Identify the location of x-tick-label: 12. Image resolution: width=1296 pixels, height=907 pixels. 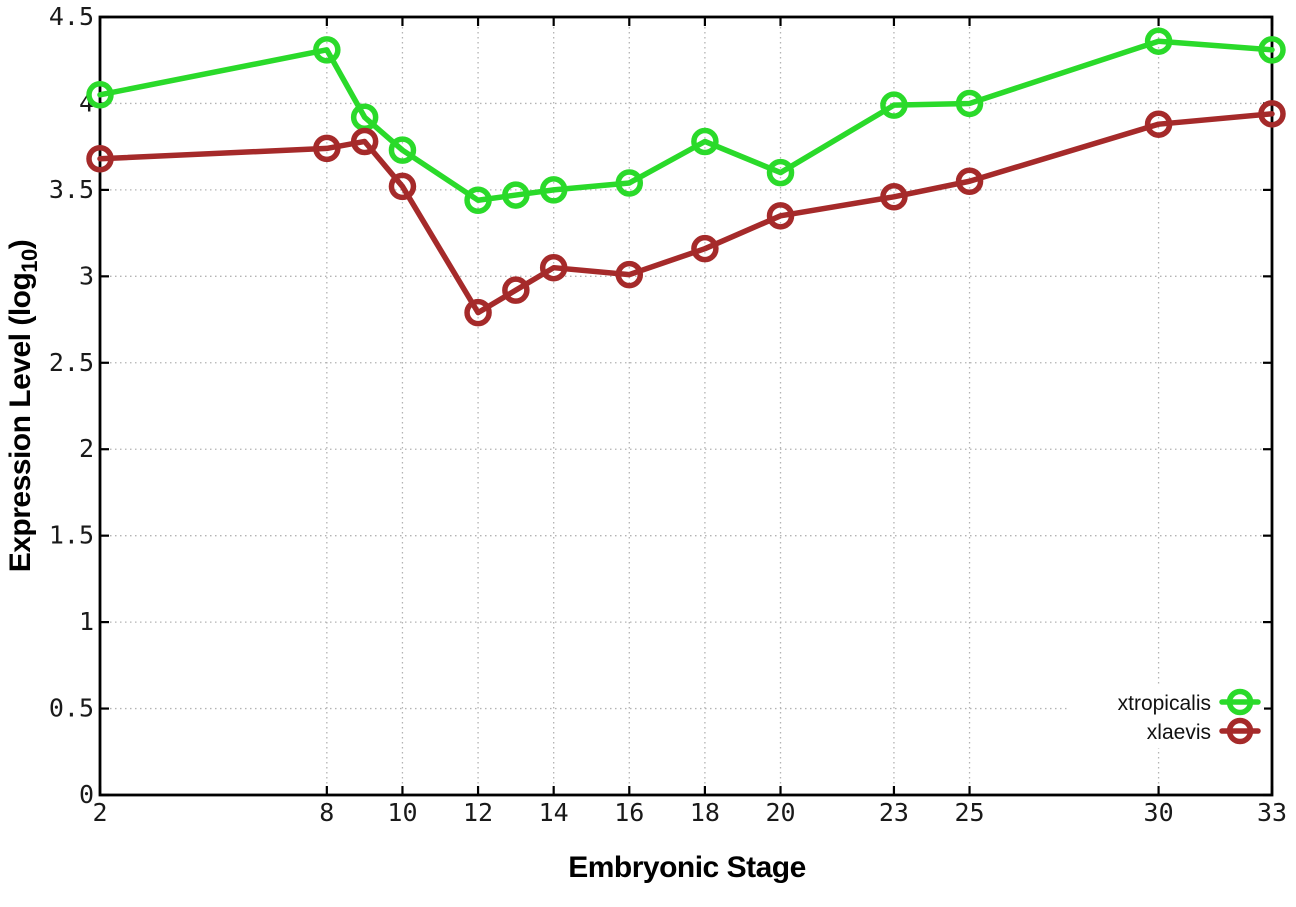
(478, 812).